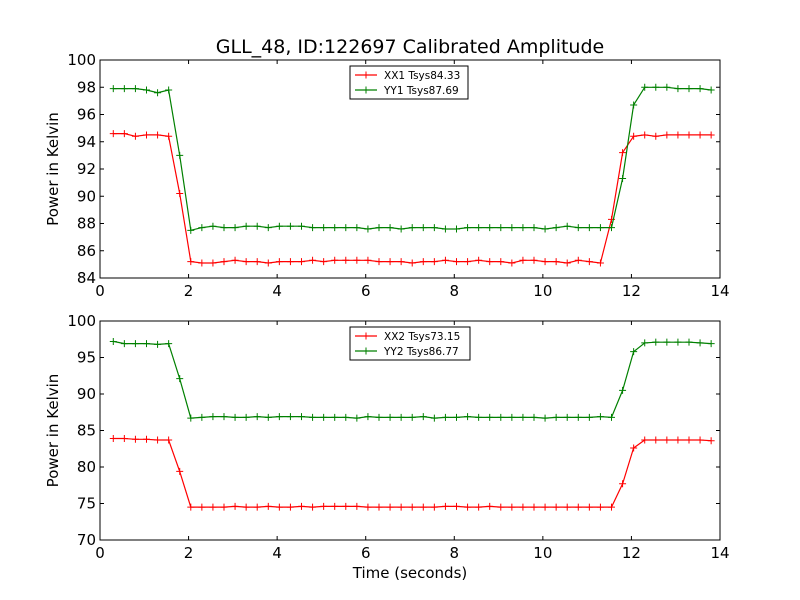  I want to click on x-tick-label: 2, so click(189, 553).